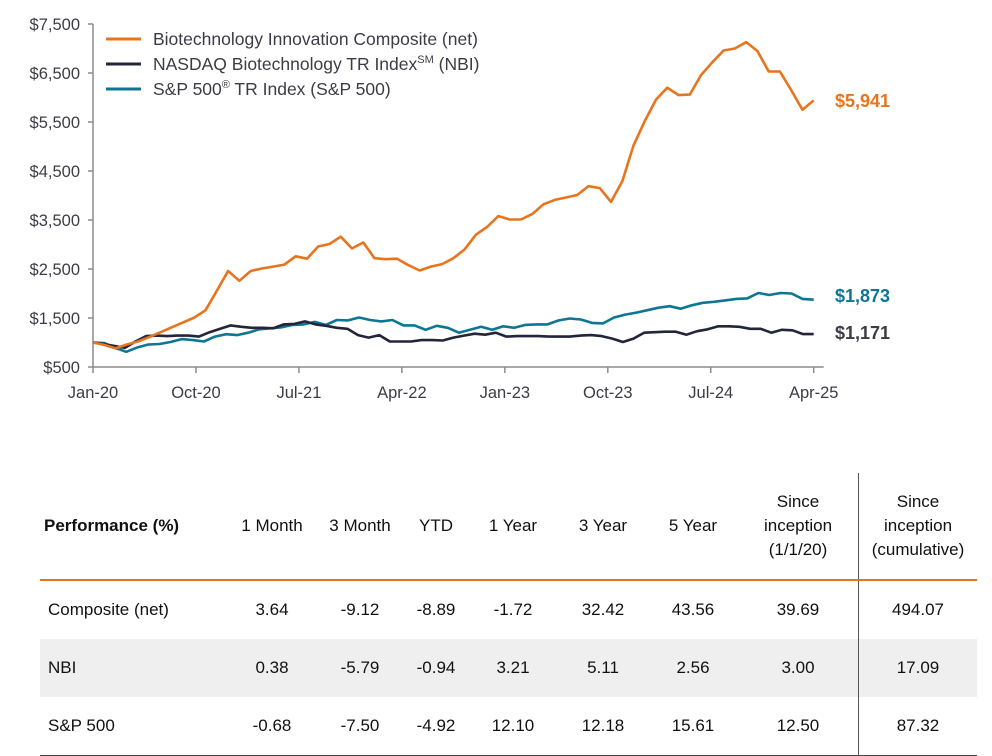  I want to click on x-tick-label: Oct-23, so click(608, 393).